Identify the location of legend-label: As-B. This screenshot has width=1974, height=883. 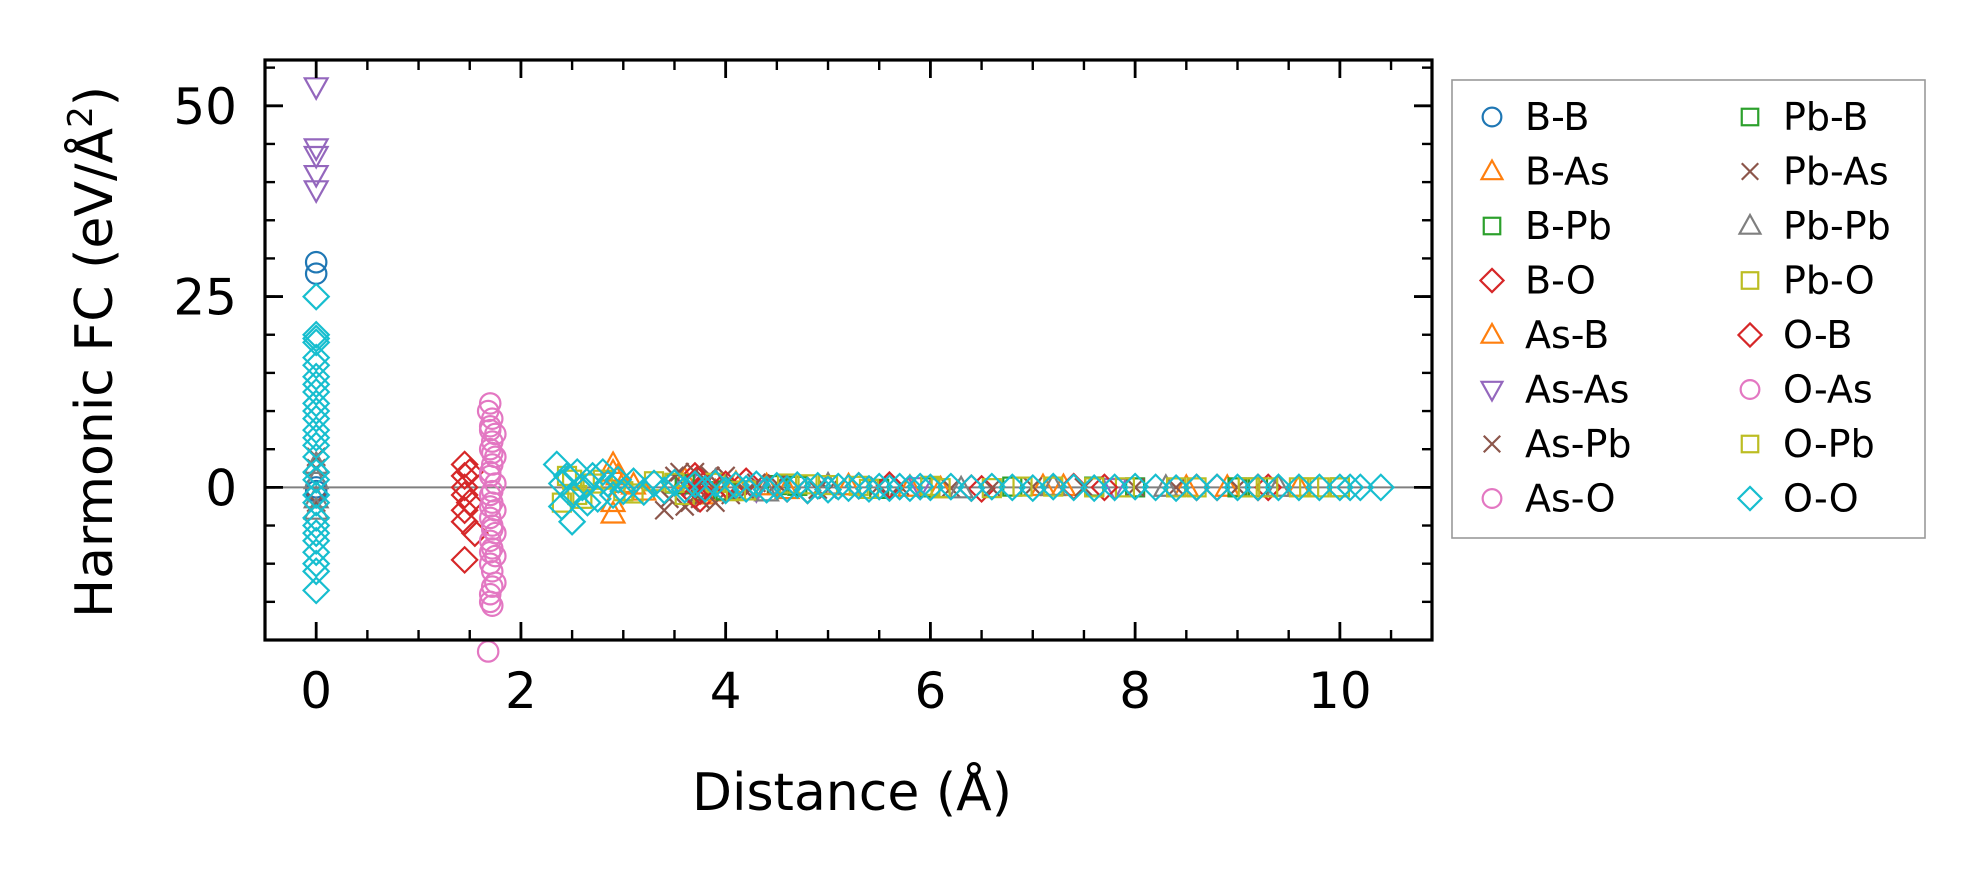
(1567, 335).